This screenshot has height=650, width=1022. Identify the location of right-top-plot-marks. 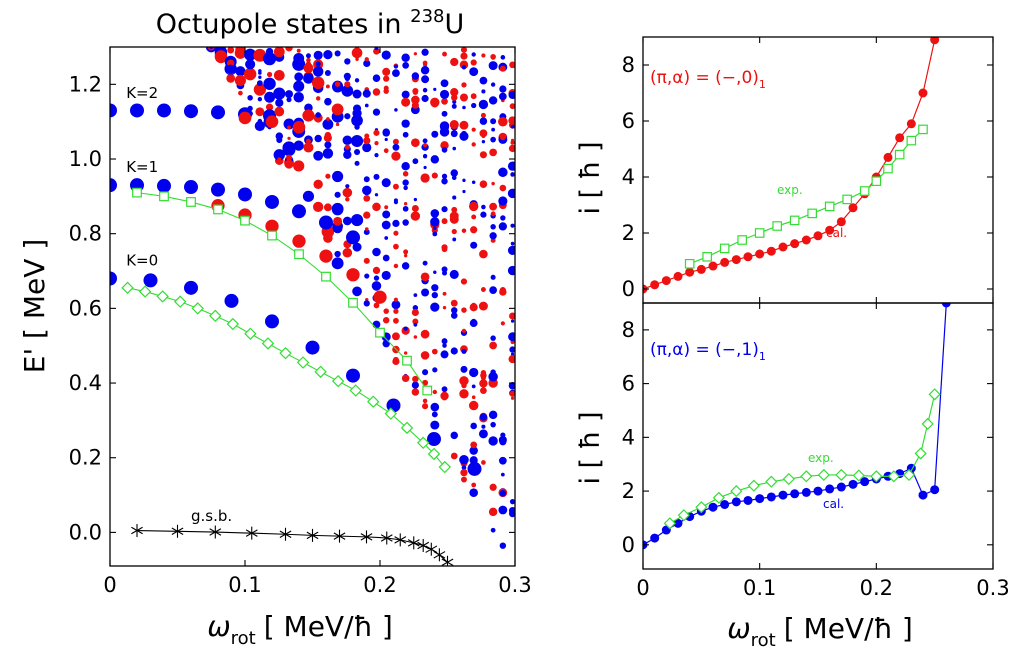
(791, 165).